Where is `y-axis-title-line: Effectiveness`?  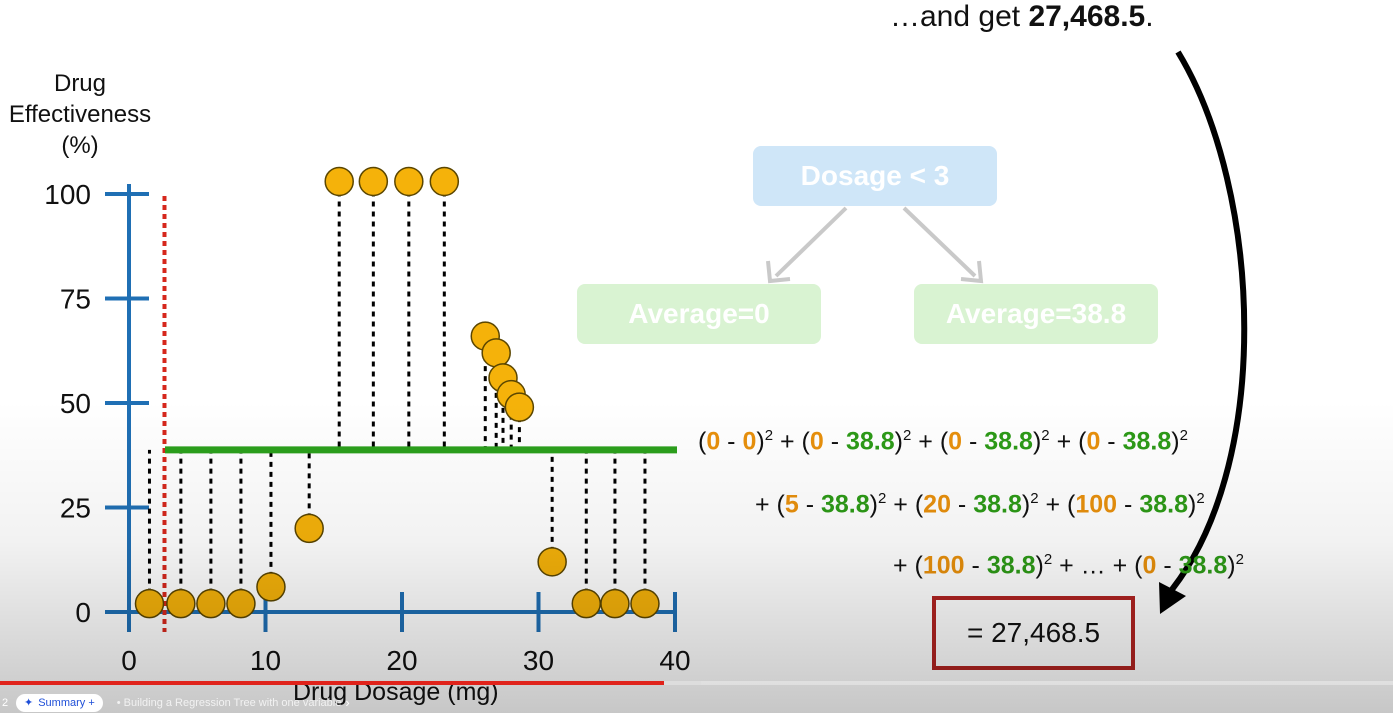
y-axis-title-line: Effectiveness is located at coordinates (80, 114).